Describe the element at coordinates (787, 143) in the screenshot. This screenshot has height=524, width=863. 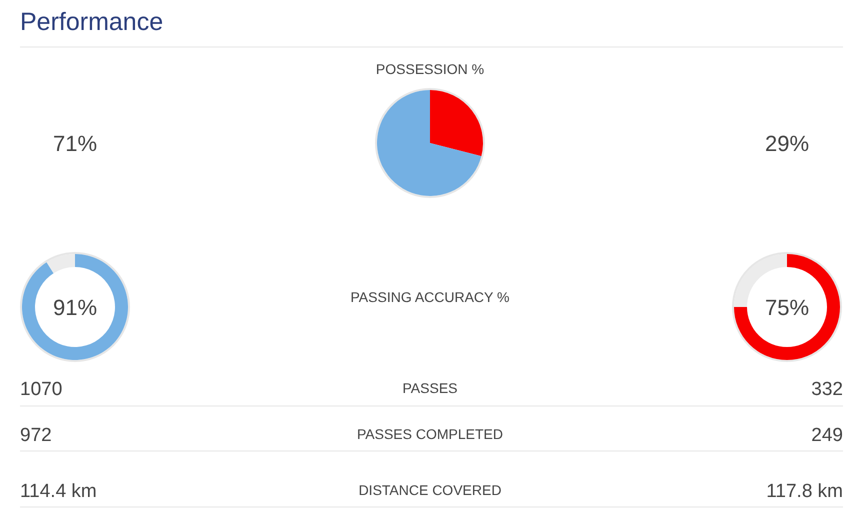
I see `text: 29%` at that location.